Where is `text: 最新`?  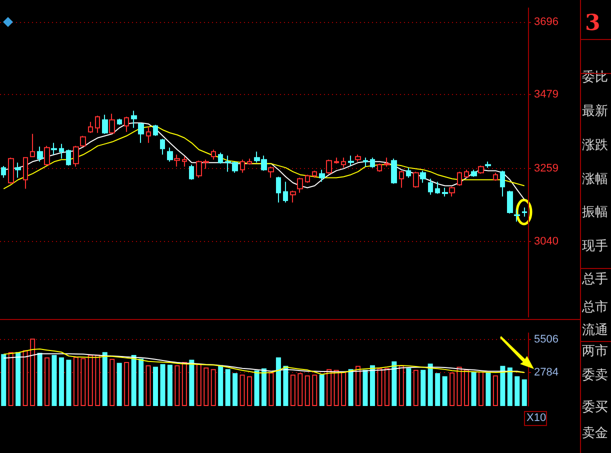 text: 最新 is located at coordinates (595, 112).